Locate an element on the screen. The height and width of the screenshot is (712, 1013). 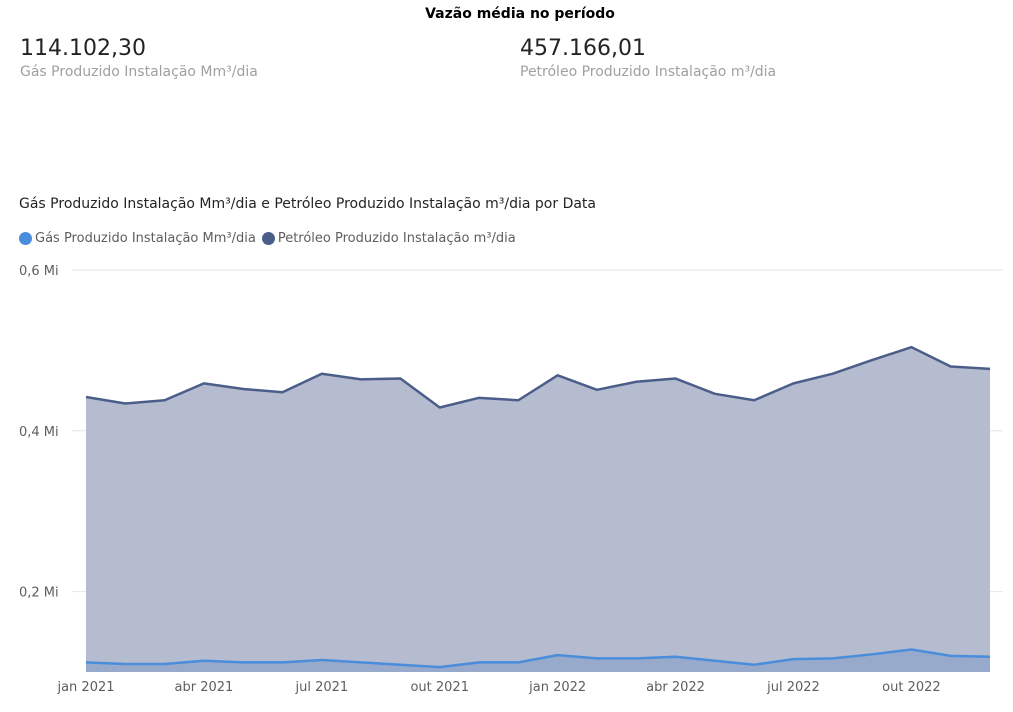
x-tick-label: jul 2021 is located at coordinates (321, 687).